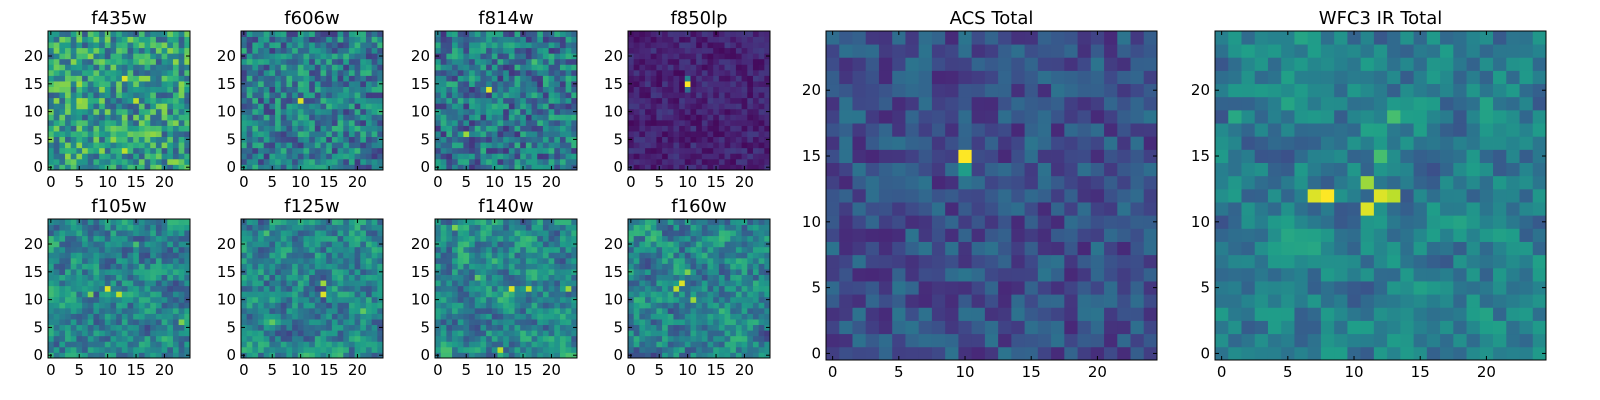 The width and height of the screenshot is (1600, 400). Describe the element at coordinates (618, 167) in the screenshot. I see `y-tick-label: 0` at that location.